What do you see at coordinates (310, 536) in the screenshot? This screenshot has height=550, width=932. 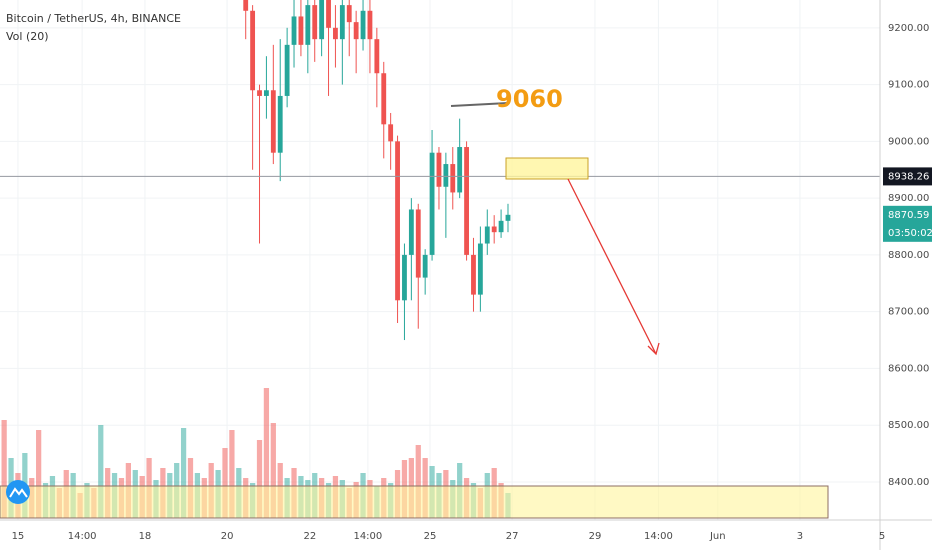 I see `x-tick-label: 22` at bounding box center [310, 536].